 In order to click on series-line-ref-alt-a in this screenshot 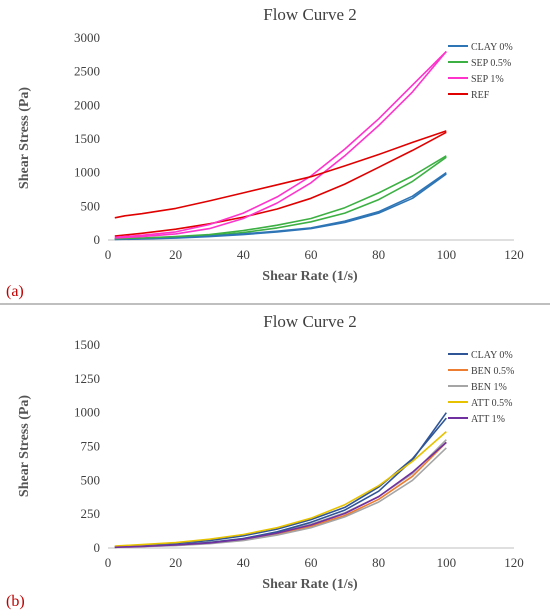, I will do `click(280, 184)`.